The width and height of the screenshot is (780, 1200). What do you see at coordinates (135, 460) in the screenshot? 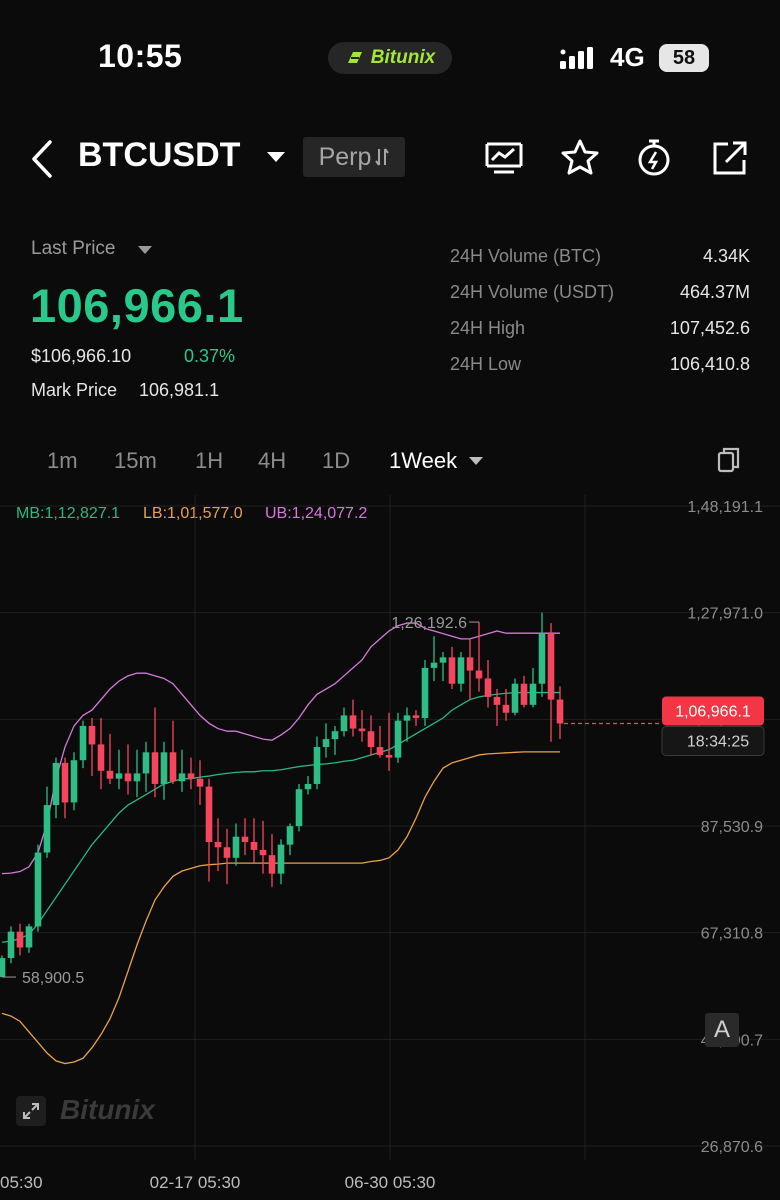
I see `tab-15m: 15m` at bounding box center [135, 460].